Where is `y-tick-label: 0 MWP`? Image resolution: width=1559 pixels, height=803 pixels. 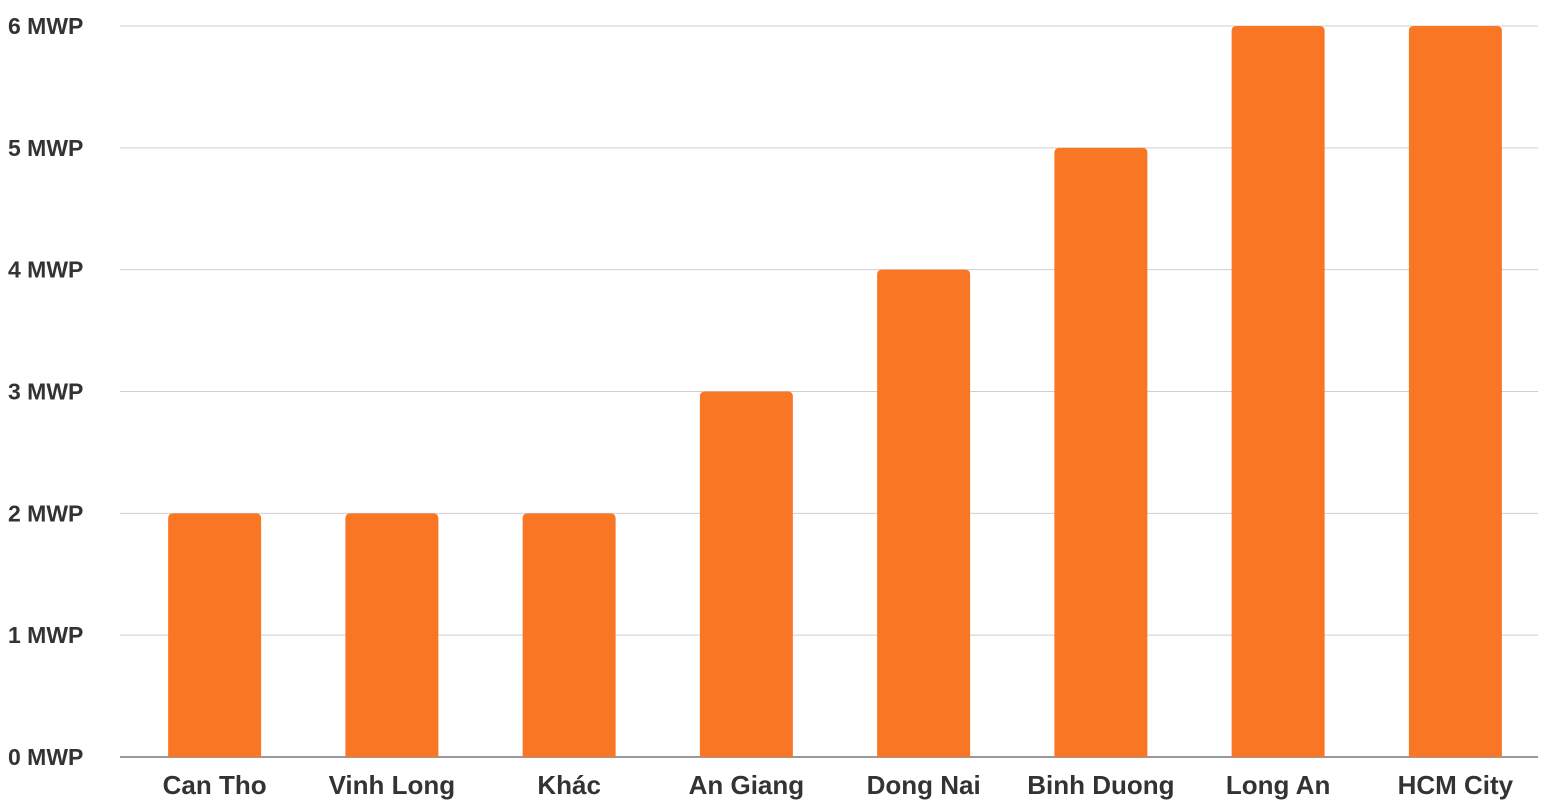
y-tick-label: 0 MWP is located at coordinates (45, 757).